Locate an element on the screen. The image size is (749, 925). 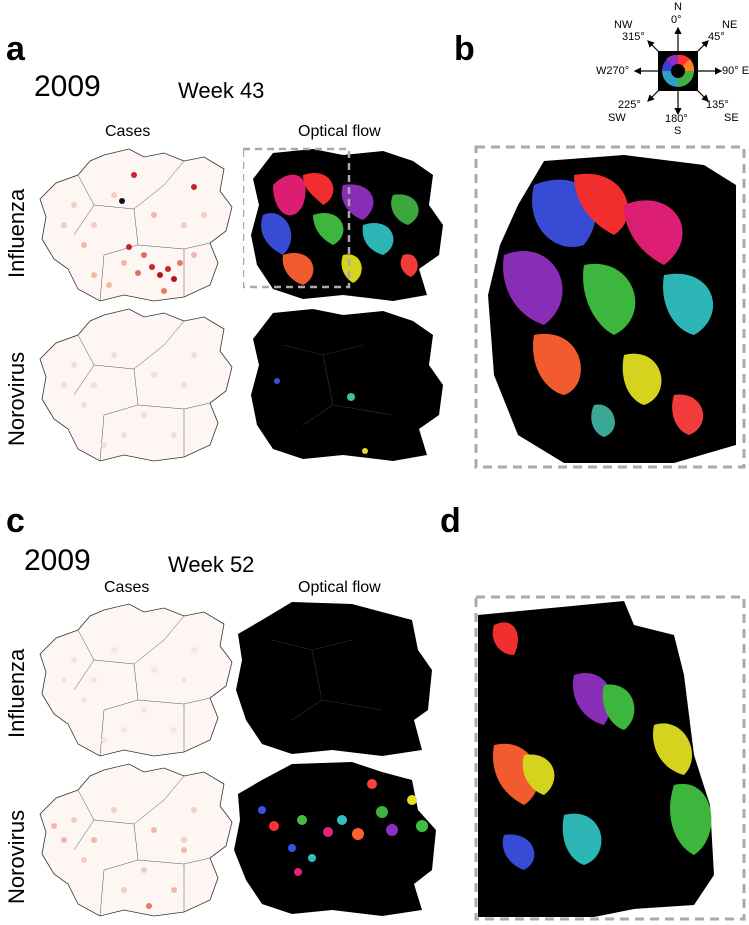
compass-nw-deg: 315° is located at coordinates (633, 37).